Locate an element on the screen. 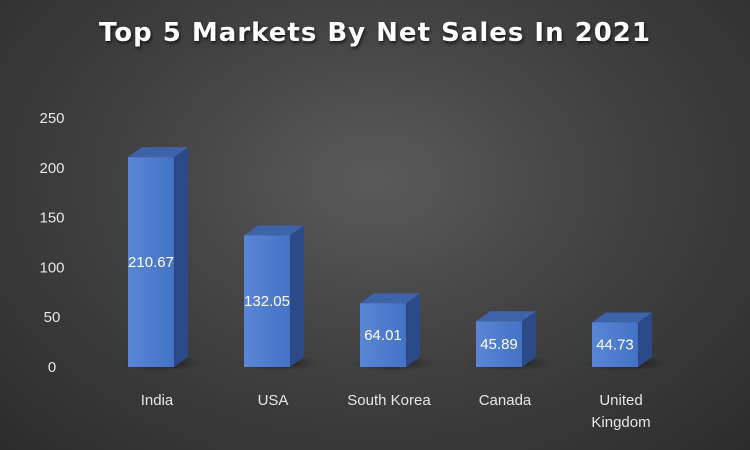  bar-data-label: 210.67 is located at coordinates (151, 262).